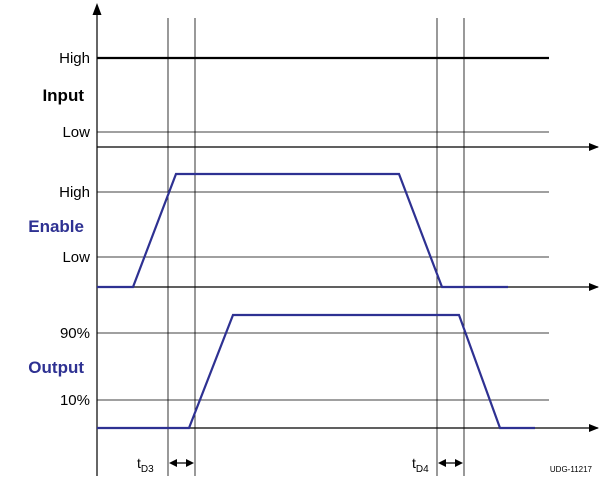 The image size is (600, 481). Describe the element at coordinates (75, 400) in the screenshot. I see `output-10-label: 10%` at that location.